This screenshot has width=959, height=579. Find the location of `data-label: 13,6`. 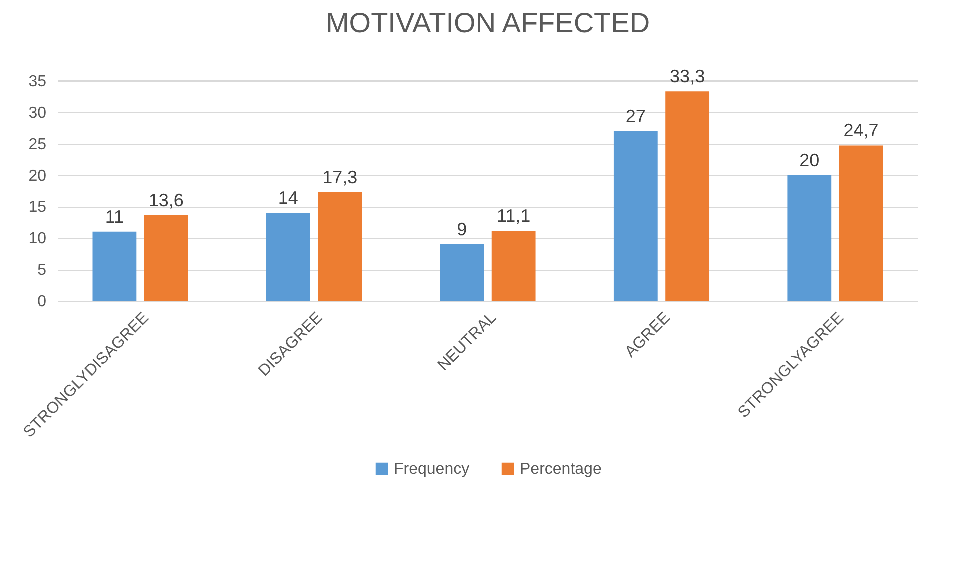

data-label: 13,6 is located at coordinates (166, 200).